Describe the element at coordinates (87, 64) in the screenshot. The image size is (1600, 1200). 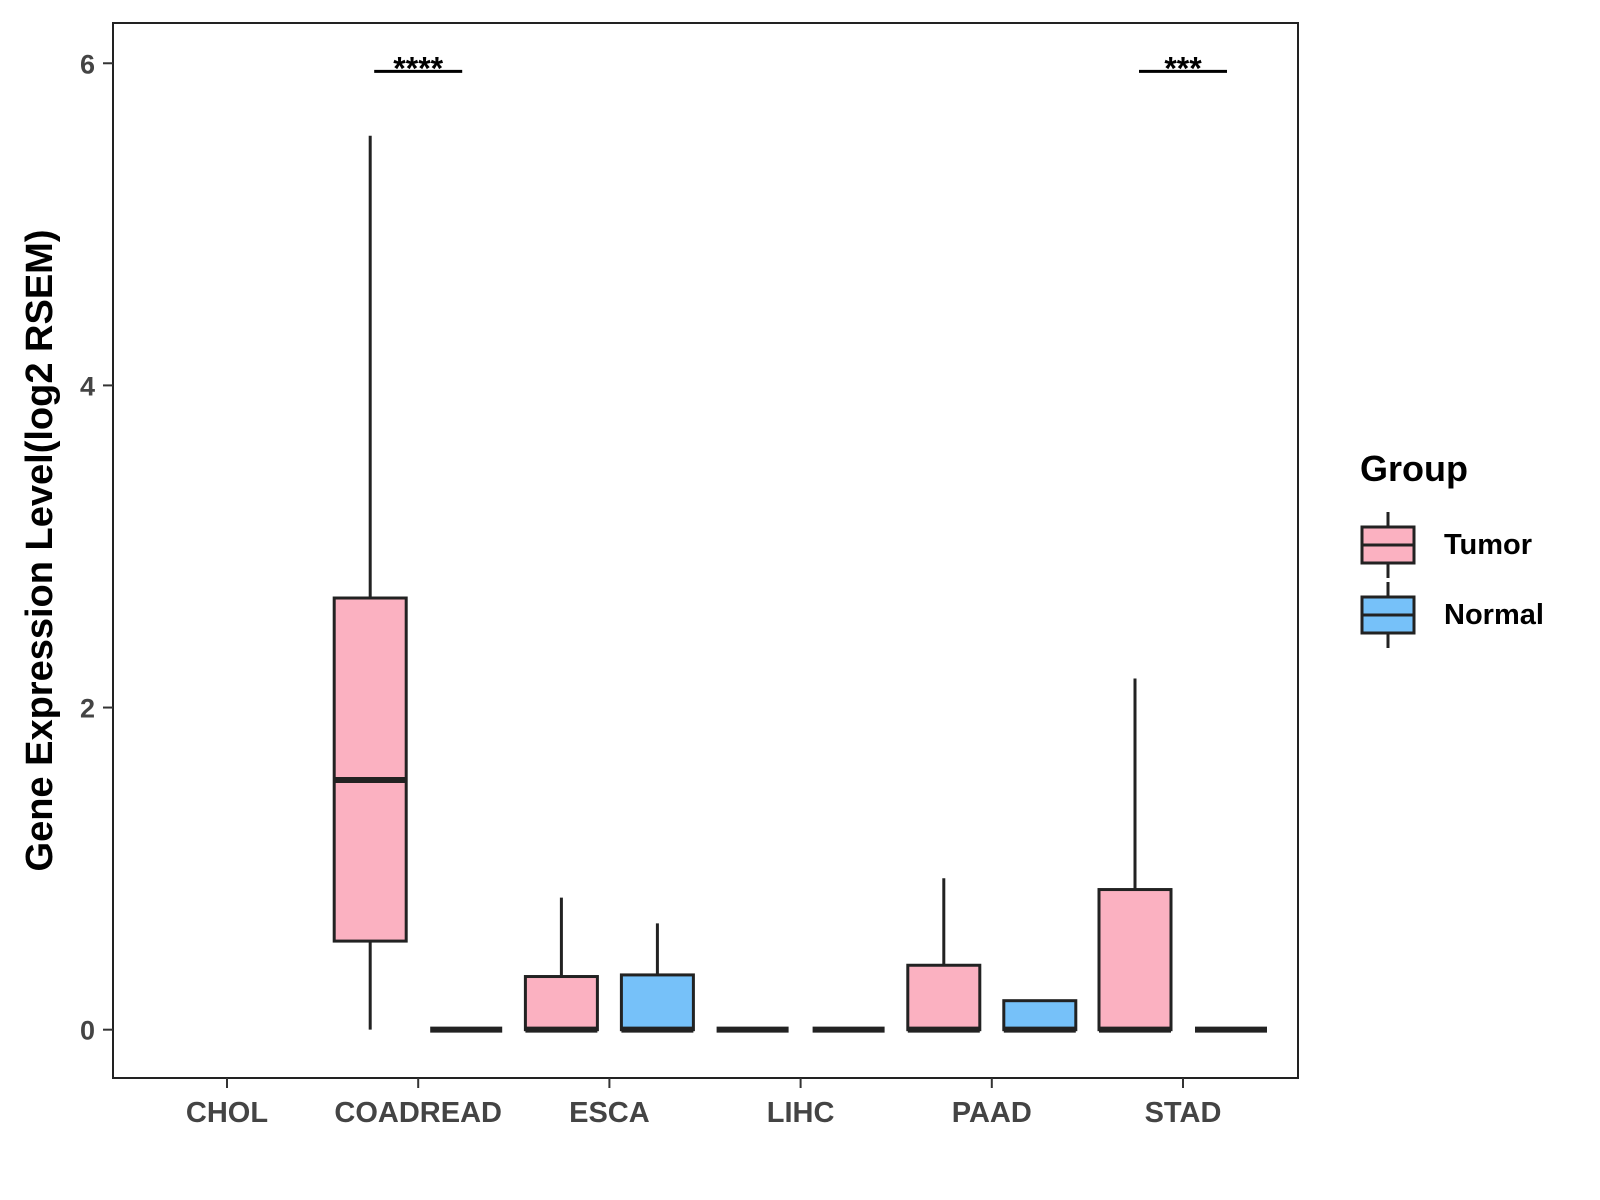
I see `y-tick-label: 6` at that location.